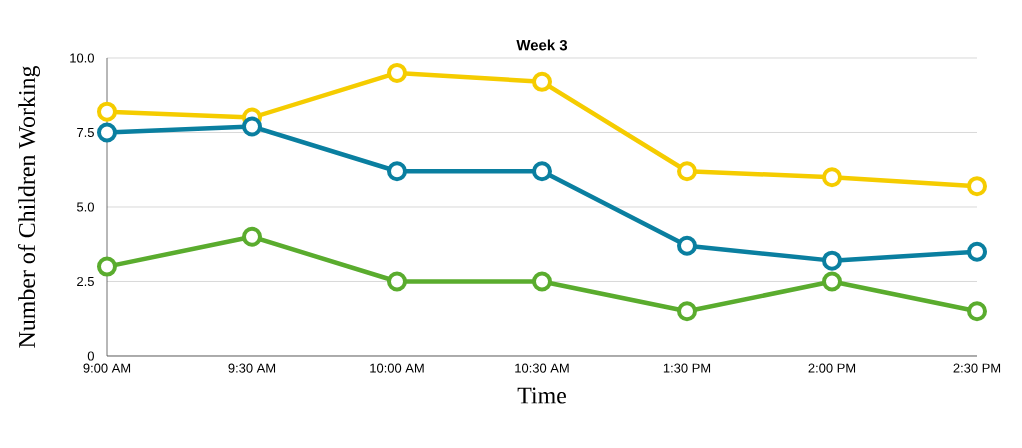 Image resolution: width=1022 pixels, height=448 pixels. Describe the element at coordinates (85, 132) in the screenshot. I see `y-tick-label: 7.5` at that location.